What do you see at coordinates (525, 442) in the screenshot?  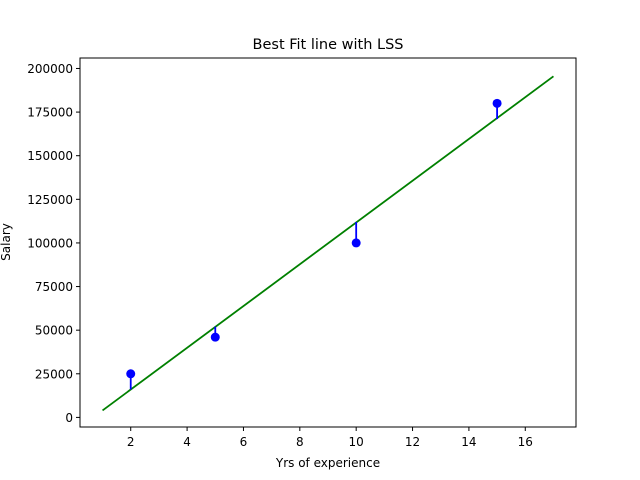 I see `x-tick-label: 16` at bounding box center [525, 442].